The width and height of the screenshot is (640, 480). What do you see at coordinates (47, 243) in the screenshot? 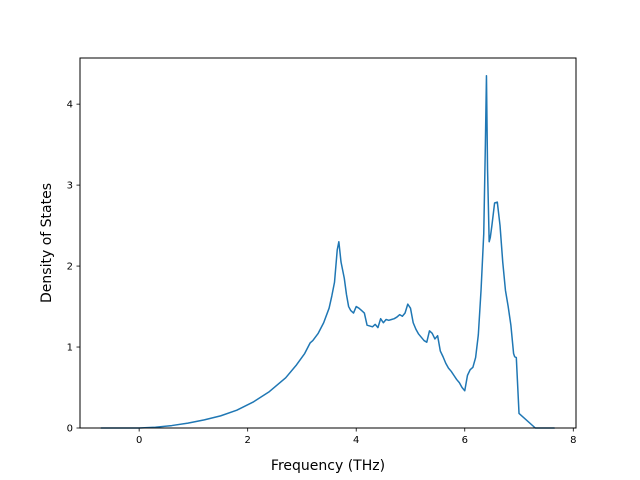
I see `y-axis-label: Density of States` at bounding box center [47, 243].